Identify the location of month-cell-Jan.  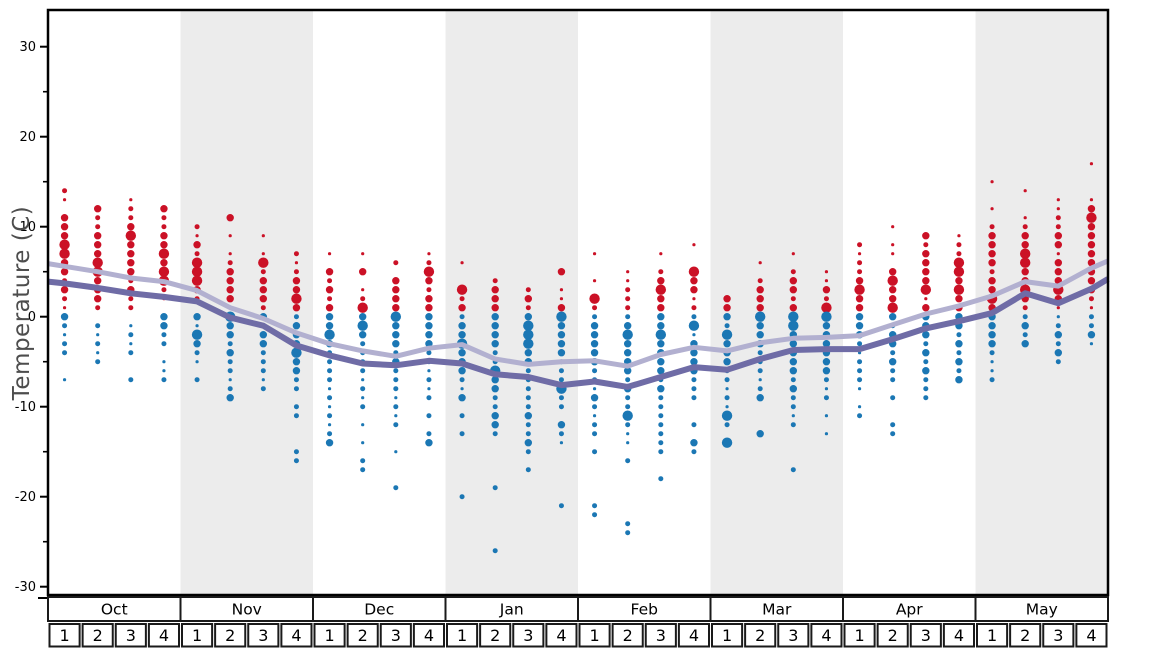
(511, 609).